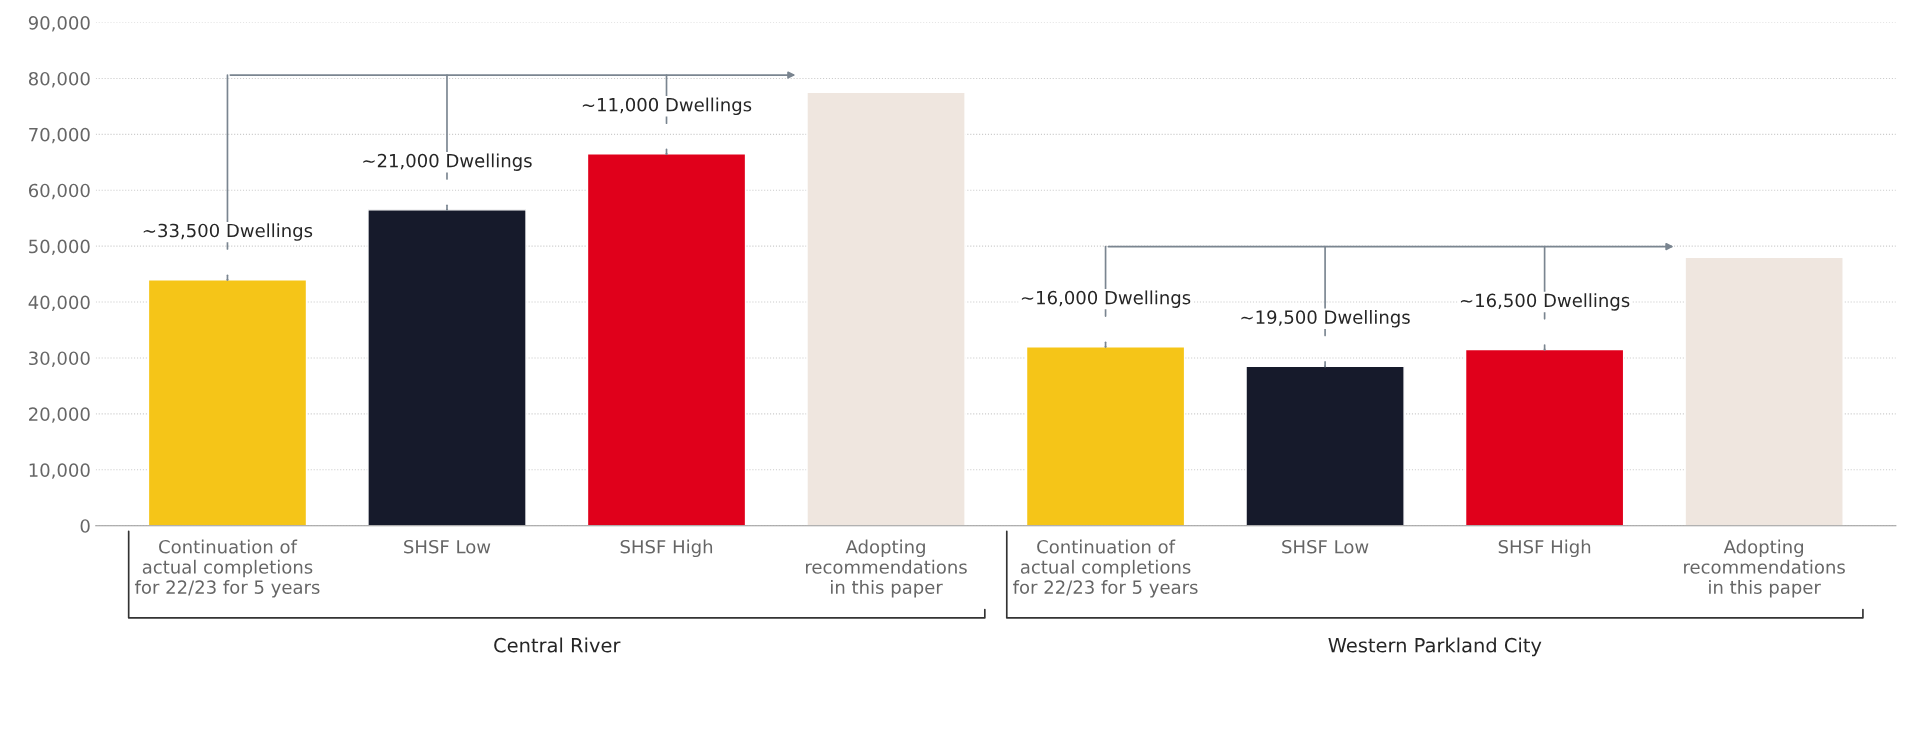 The height and width of the screenshot is (751, 1915). What do you see at coordinates (1545, 302) in the screenshot?
I see `annotation: ~16,500 Dwellings` at bounding box center [1545, 302].